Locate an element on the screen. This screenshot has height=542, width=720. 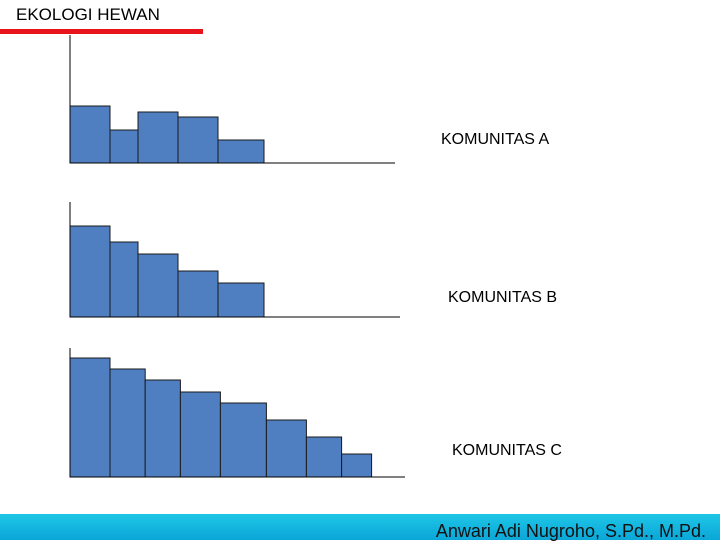
footer-bar is located at coordinates (360, 527).